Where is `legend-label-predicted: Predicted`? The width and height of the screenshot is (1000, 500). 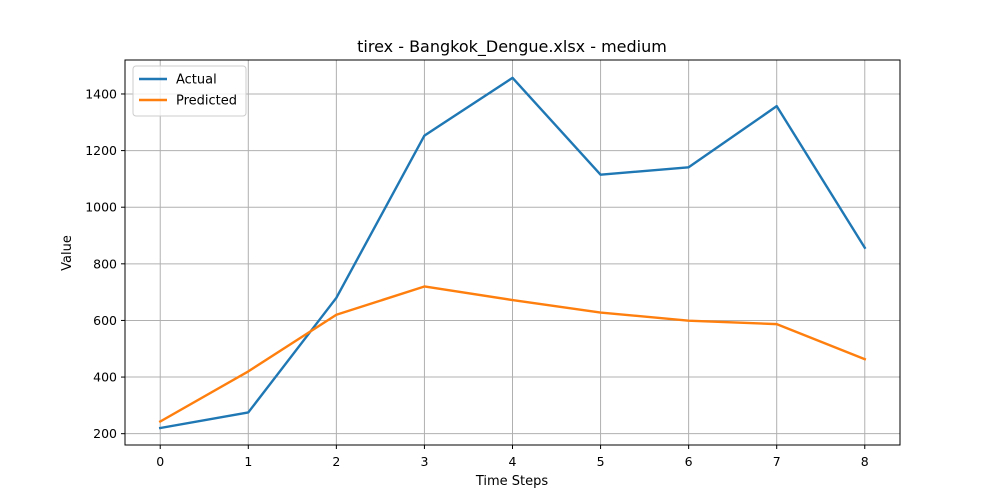
legend-label-predicted: Predicted is located at coordinates (206, 101).